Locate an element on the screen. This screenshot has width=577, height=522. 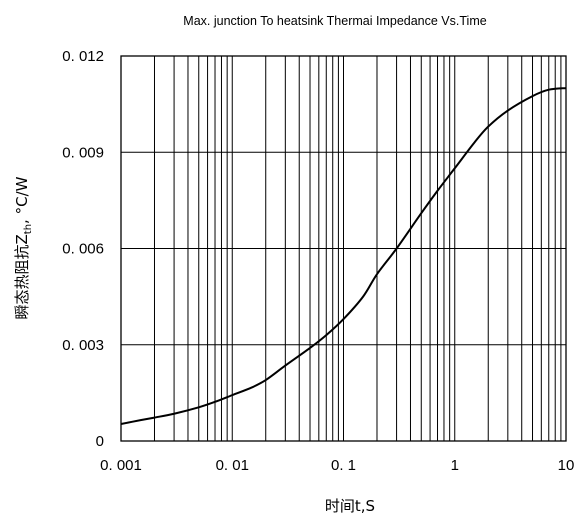
y-axis-label-main: 瞬态热阻抗Z is located at coordinates (22, 276).